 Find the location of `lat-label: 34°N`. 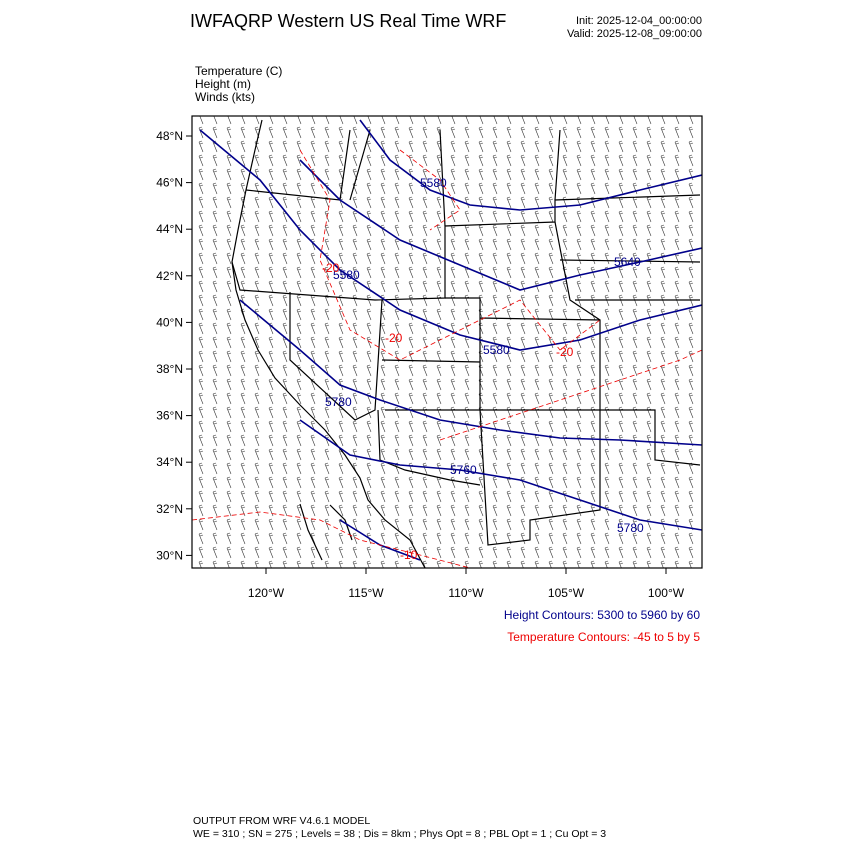

lat-label: 34°N is located at coordinates (169, 462).